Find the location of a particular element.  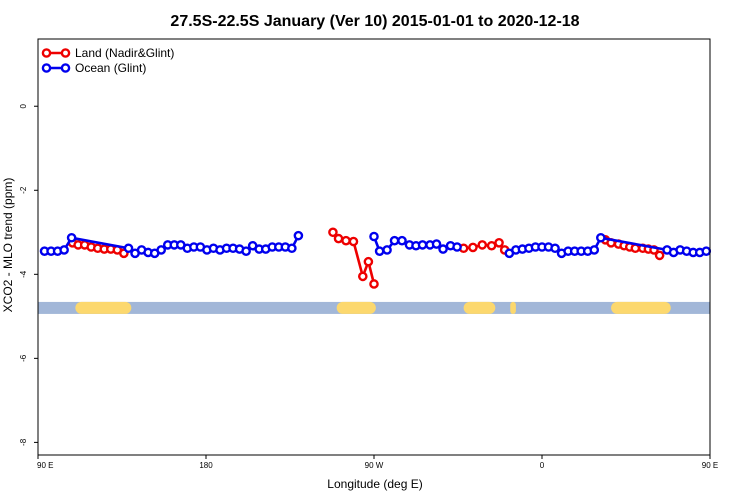

y-axis-label: XCO2 - MLO trend (ppm) is located at coordinates (8, 245).